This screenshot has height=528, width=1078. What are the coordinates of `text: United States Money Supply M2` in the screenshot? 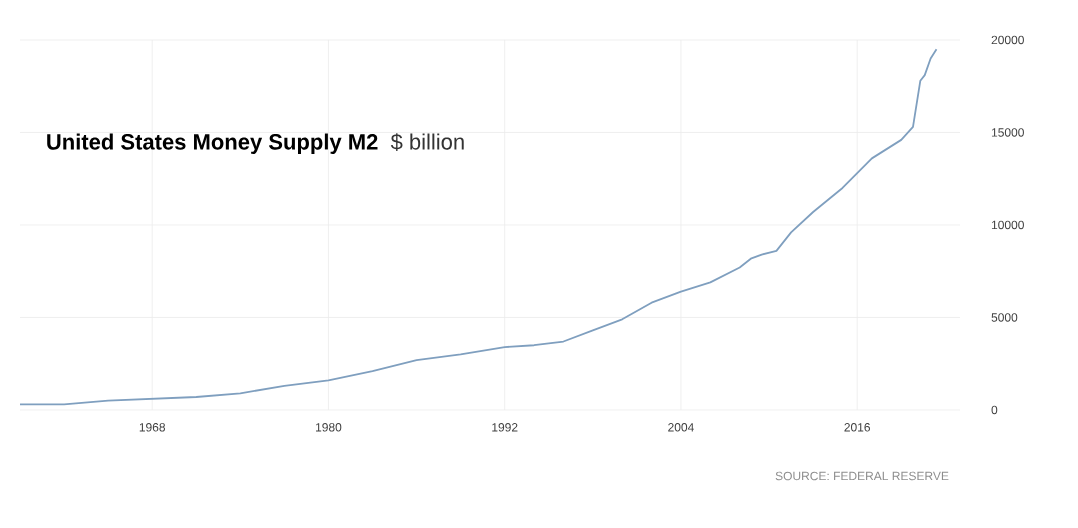 It's located at (212, 143).